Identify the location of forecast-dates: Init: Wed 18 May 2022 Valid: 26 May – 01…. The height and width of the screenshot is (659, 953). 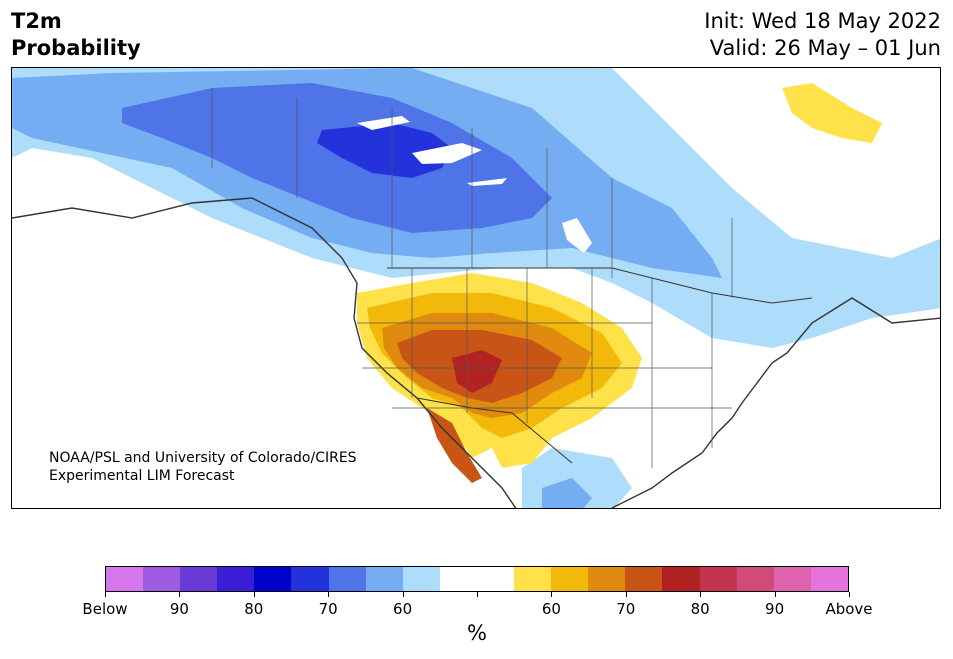
(822, 35).